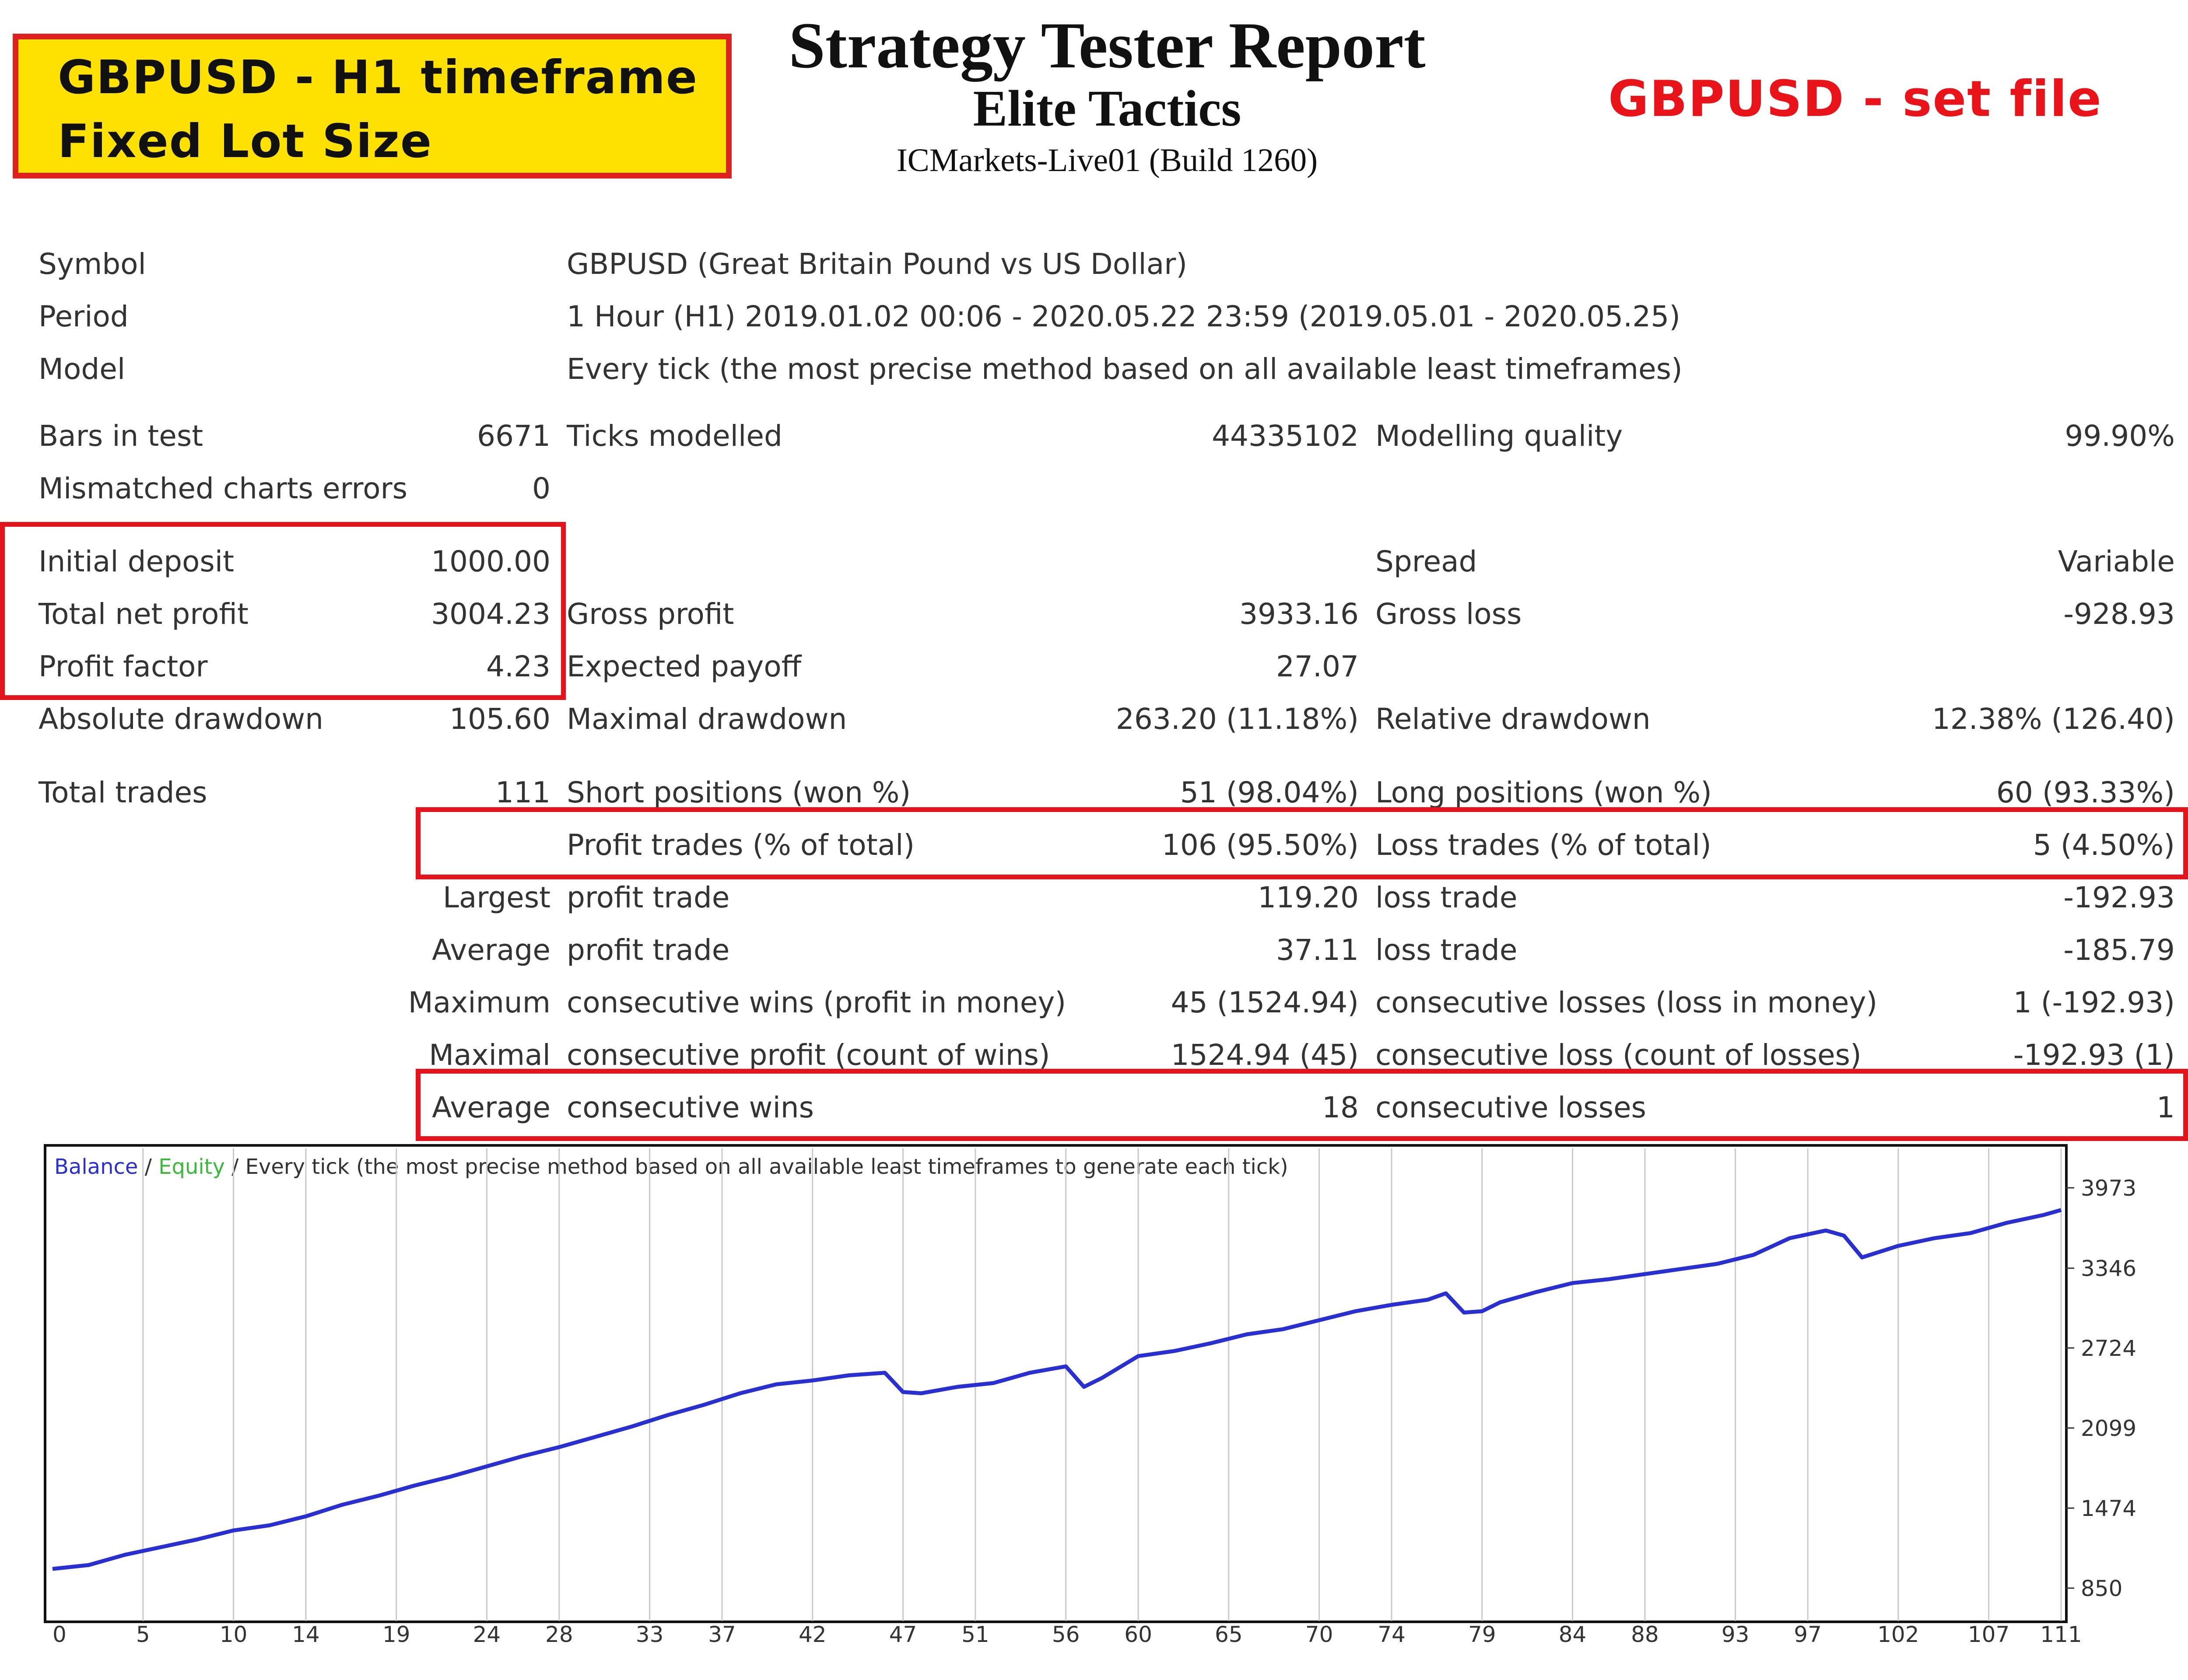  What do you see at coordinates (92, 264) in the screenshot?
I see `symbol-label: Symbol` at bounding box center [92, 264].